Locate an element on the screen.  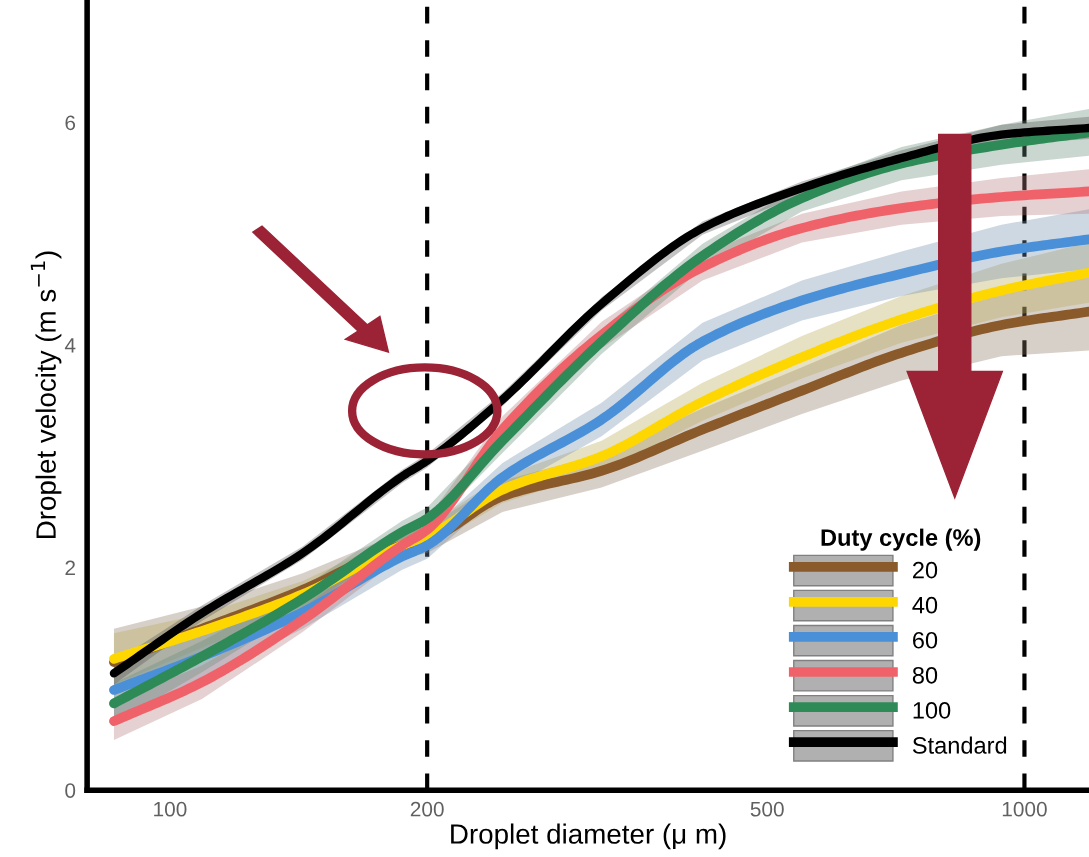
y-tick-label: 4 is located at coordinates (70, 345).